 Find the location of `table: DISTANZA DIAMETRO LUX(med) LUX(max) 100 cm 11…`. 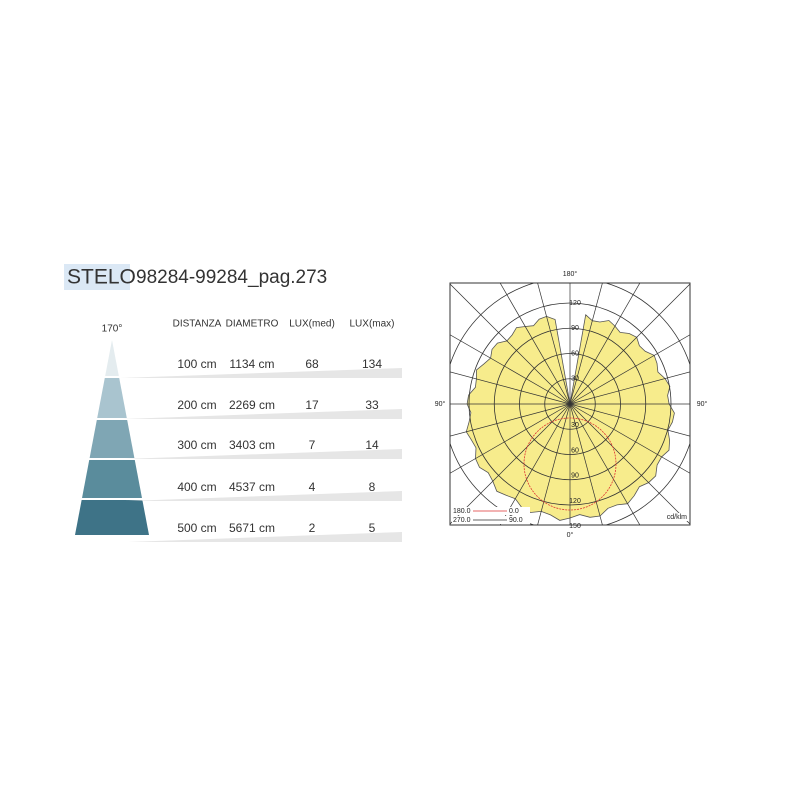

table: DISTANZA DIAMETRO LUX(med) LUX(max) 100 cm 11… is located at coordinates (261, 430).